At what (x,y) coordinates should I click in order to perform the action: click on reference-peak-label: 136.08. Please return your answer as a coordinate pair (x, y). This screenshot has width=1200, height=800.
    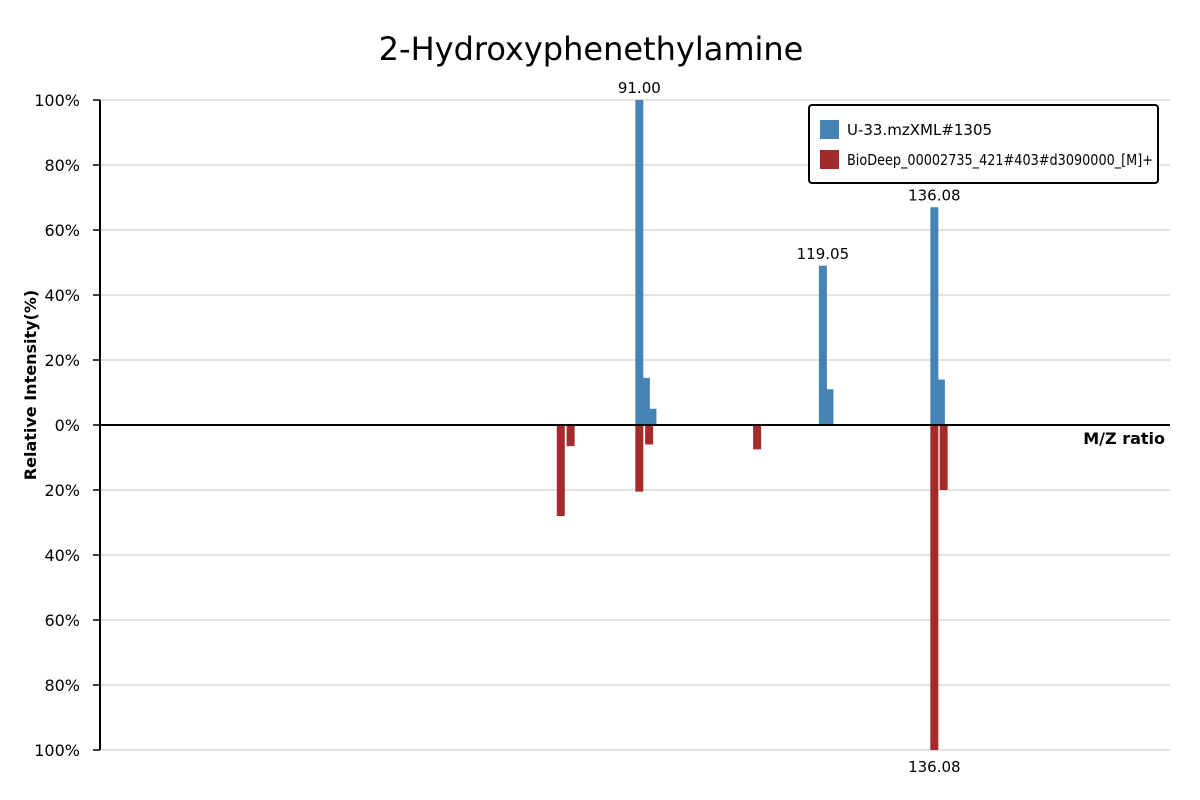
    Looking at the image, I should click on (934, 767).